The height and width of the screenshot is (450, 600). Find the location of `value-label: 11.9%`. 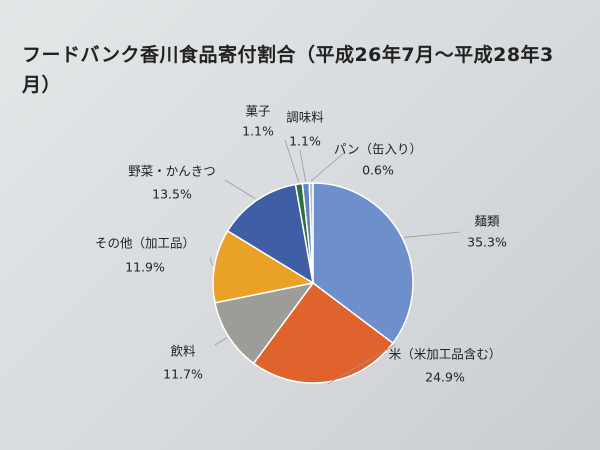

value-label: 11.9% is located at coordinates (145, 267).